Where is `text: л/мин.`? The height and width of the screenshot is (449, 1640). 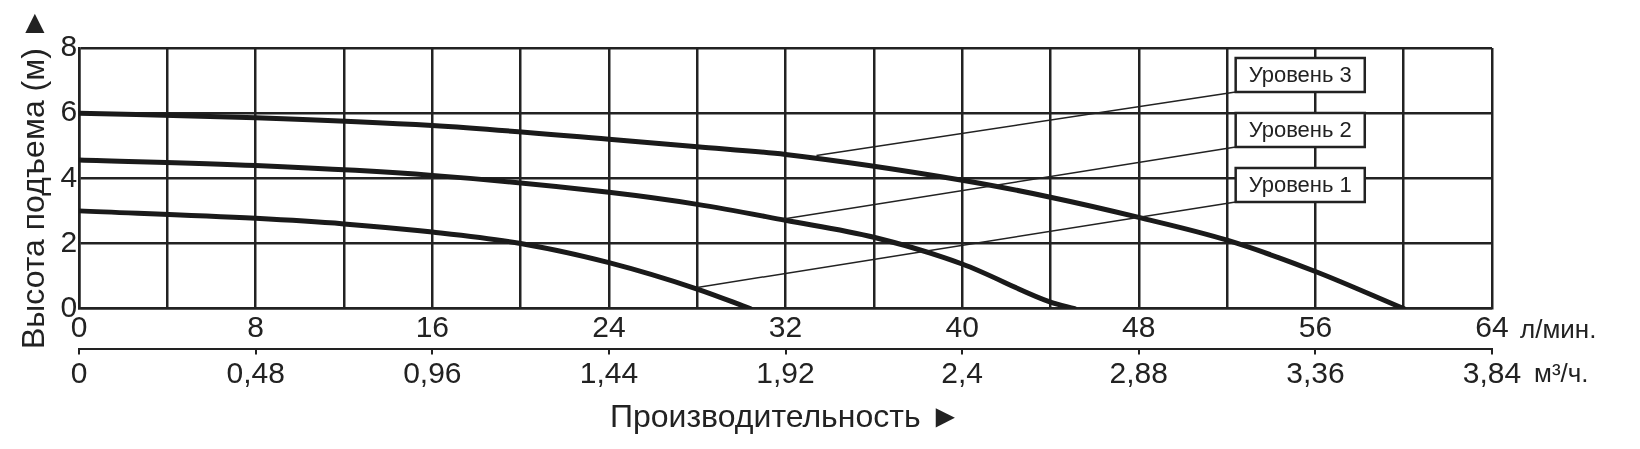 text: л/мин. is located at coordinates (1558, 328).